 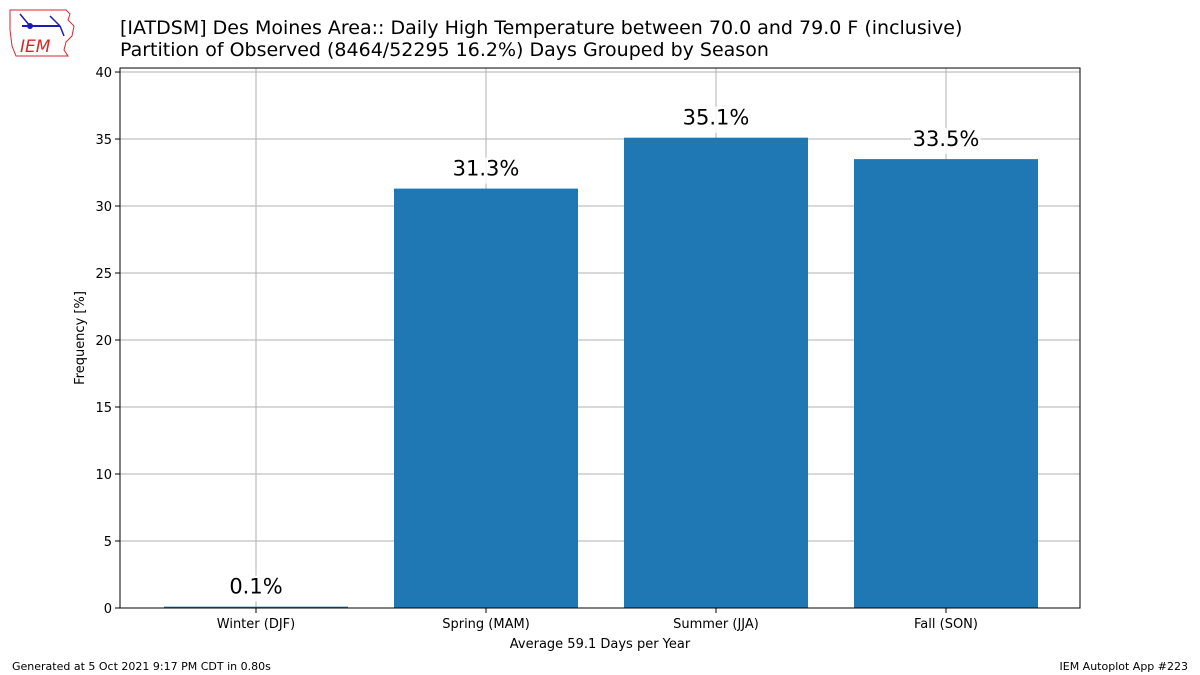 What do you see at coordinates (103, 140) in the screenshot?
I see `y-tick-label: 35` at bounding box center [103, 140].